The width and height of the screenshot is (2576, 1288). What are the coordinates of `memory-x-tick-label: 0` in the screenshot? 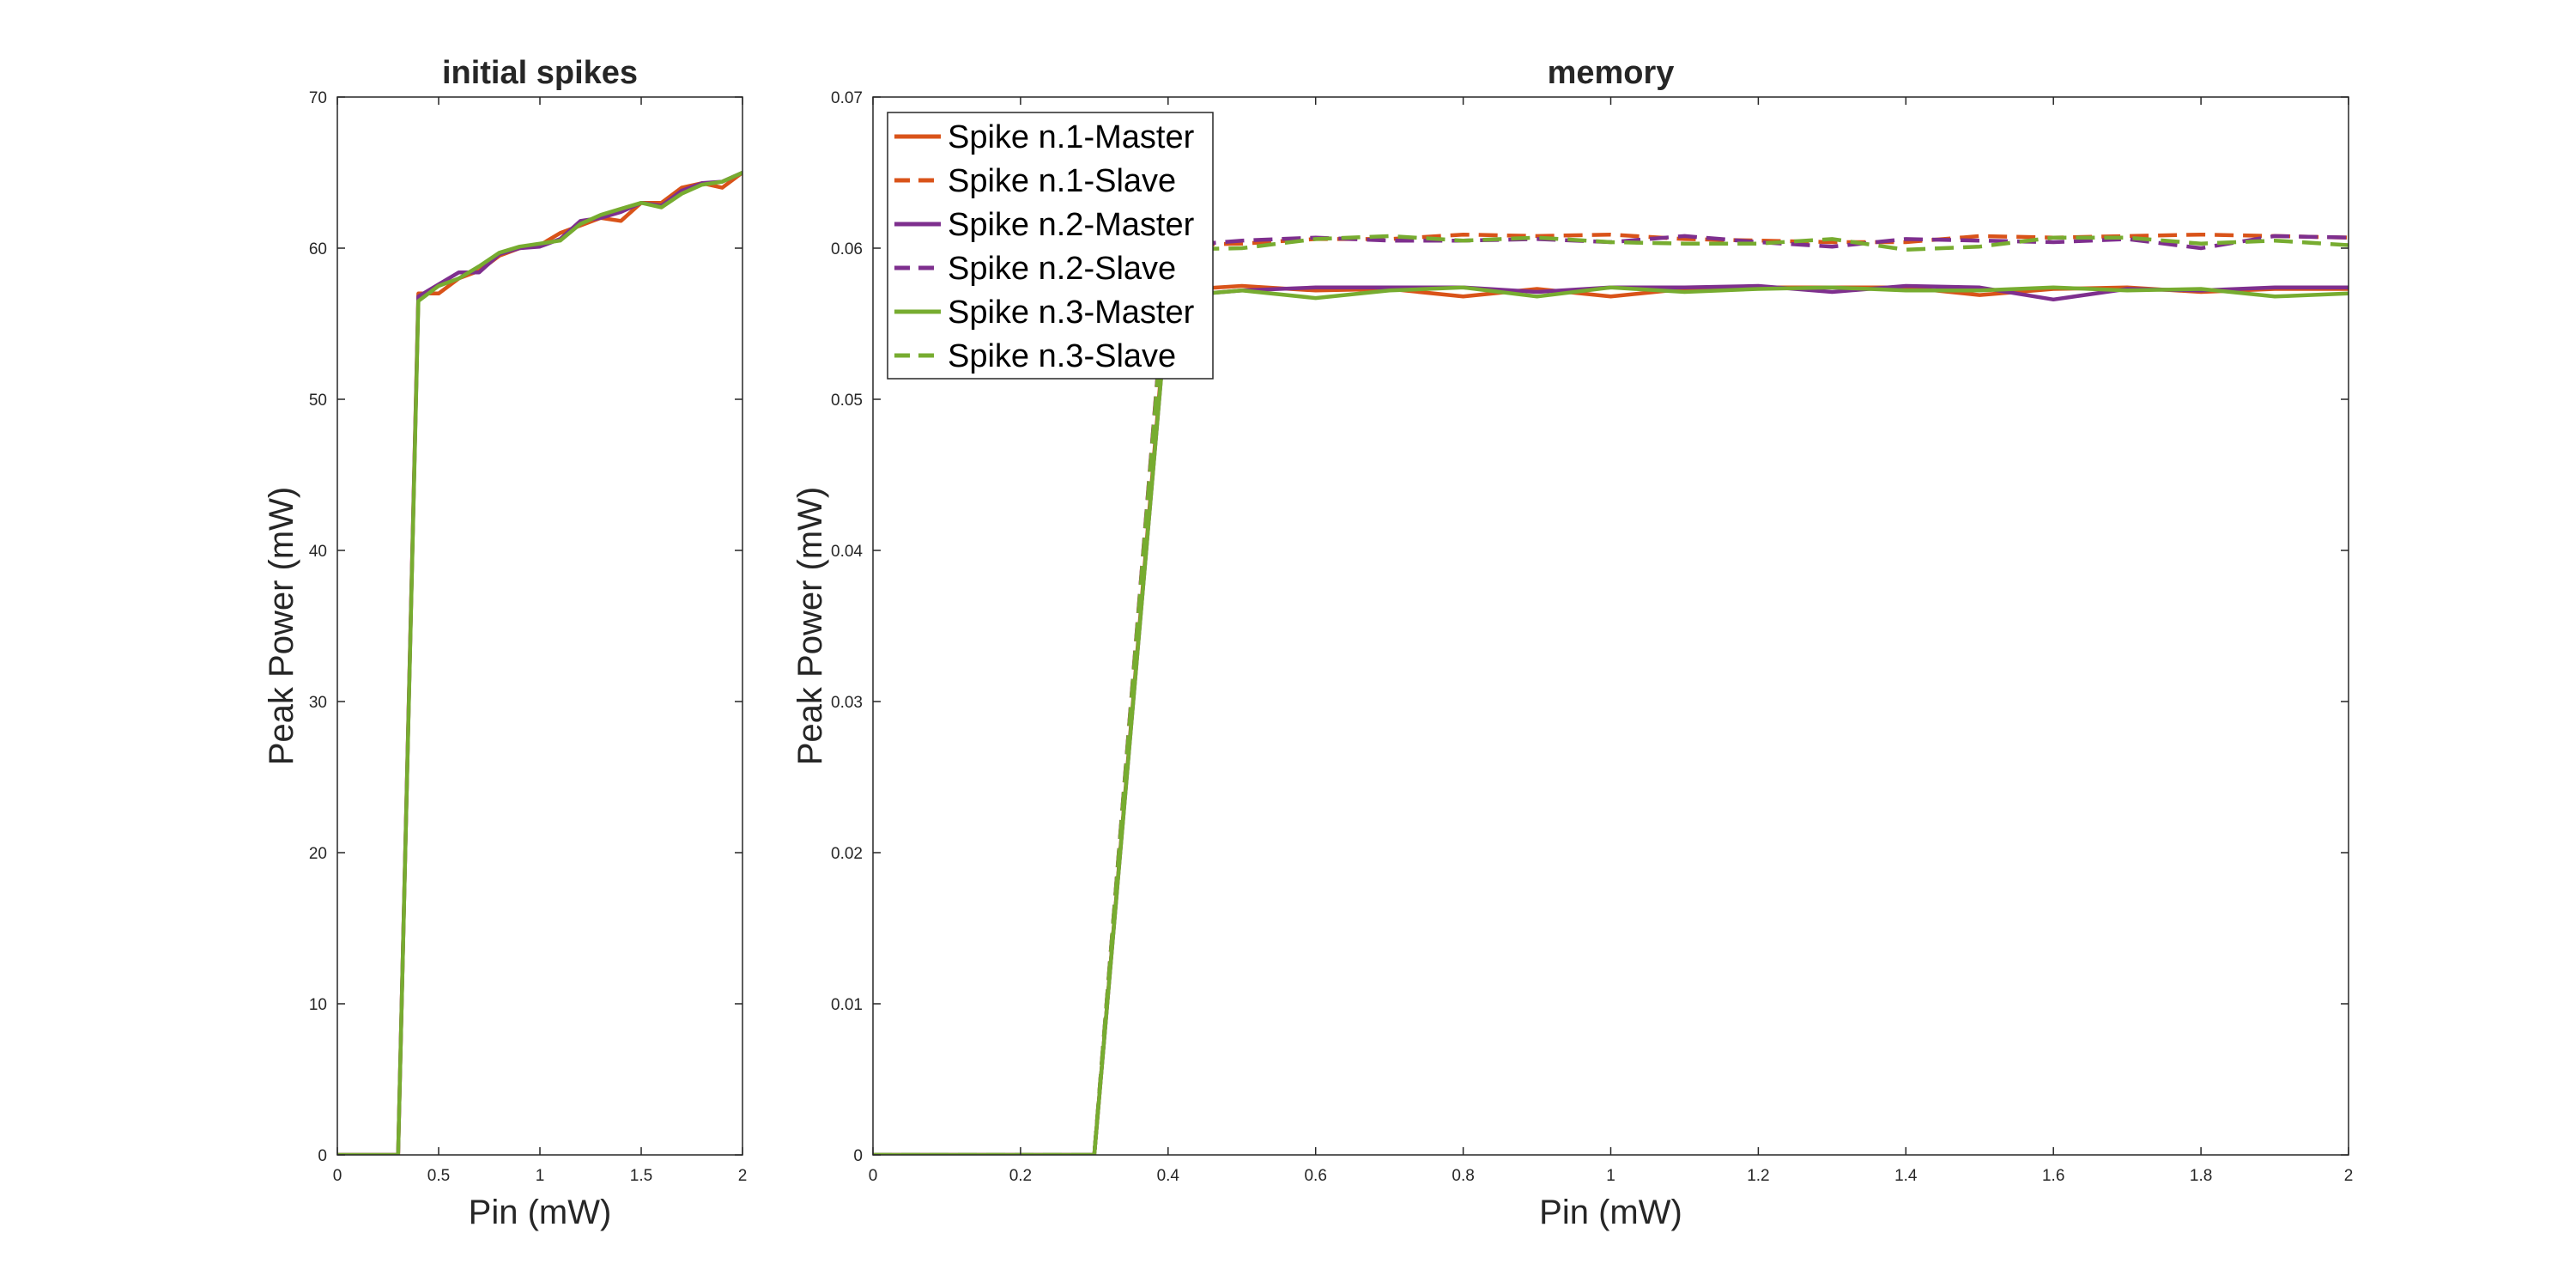 It's located at (873, 1176).